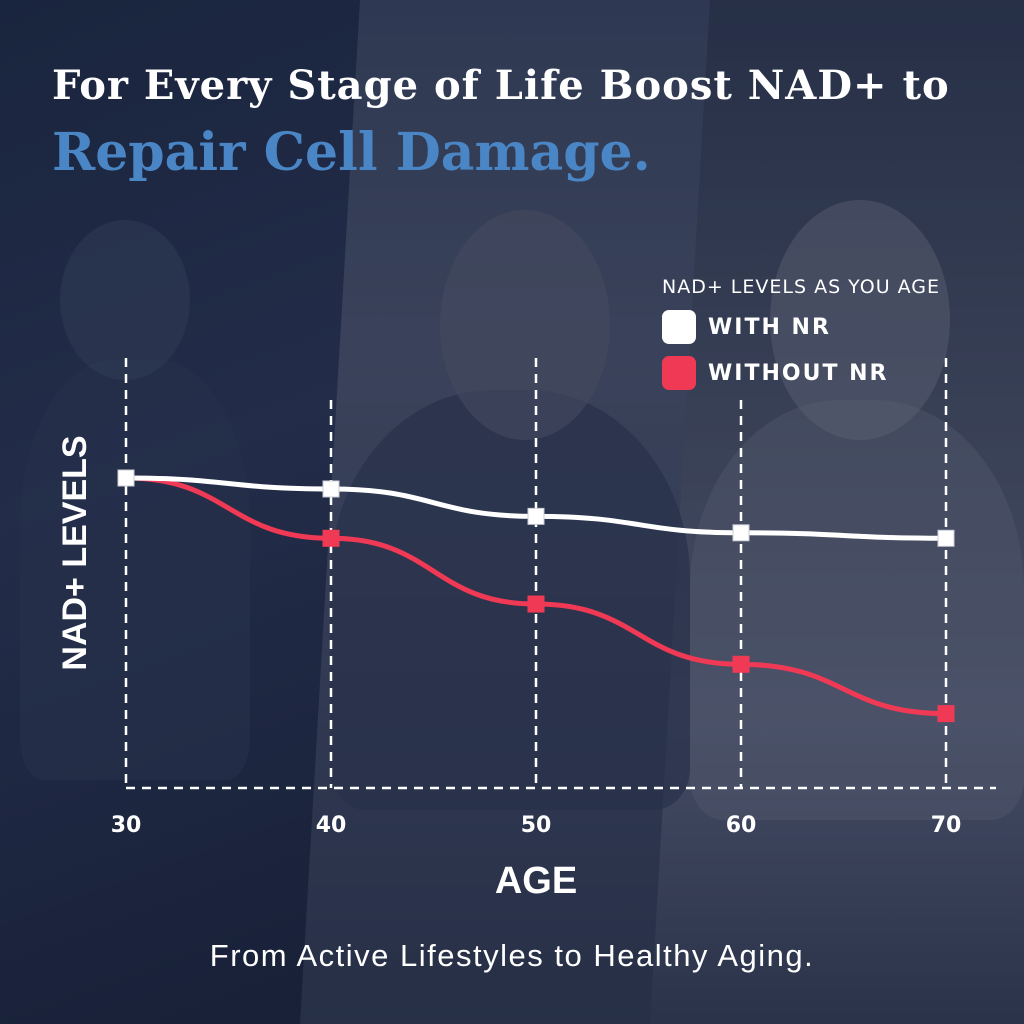 Image resolution: width=1024 pixels, height=1024 pixels. I want to click on athlete-silhouette, so click(135, 570).